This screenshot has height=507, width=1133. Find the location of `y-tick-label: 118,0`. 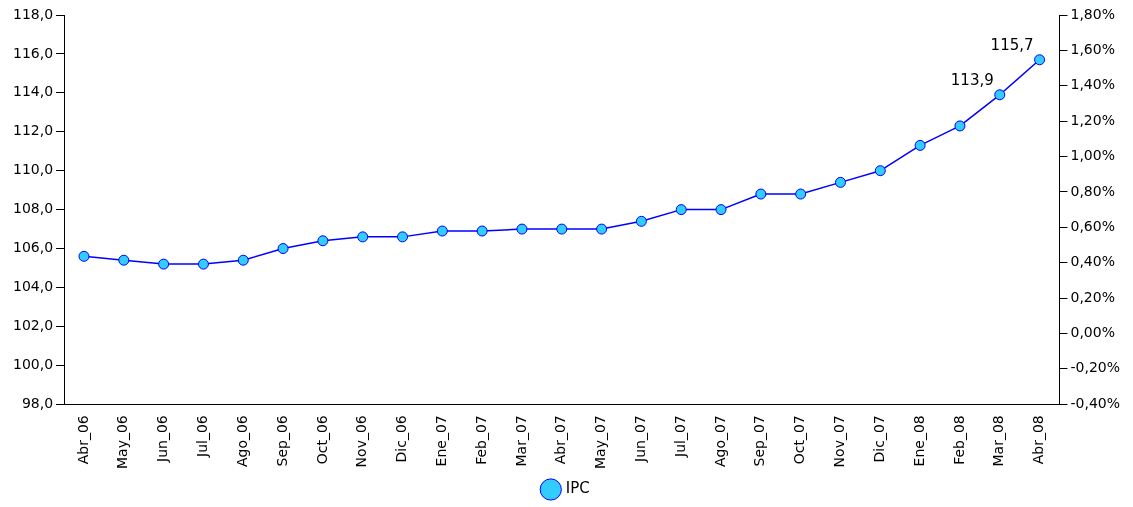

y-tick-label: 118,0 is located at coordinates (33, 13).